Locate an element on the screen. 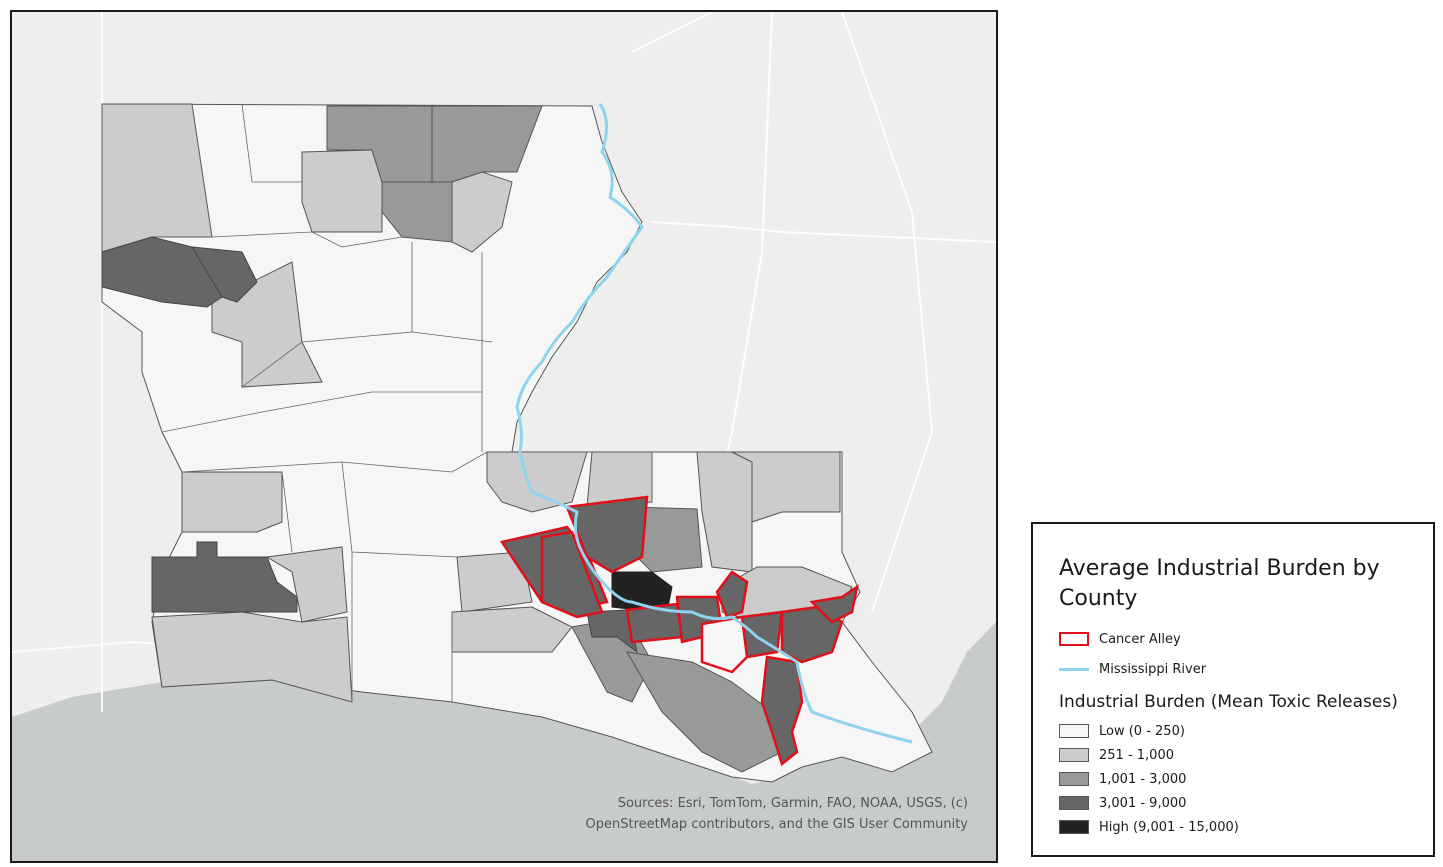  cancer-alley-east-baton-rouge is located at coordinates (607, 534).